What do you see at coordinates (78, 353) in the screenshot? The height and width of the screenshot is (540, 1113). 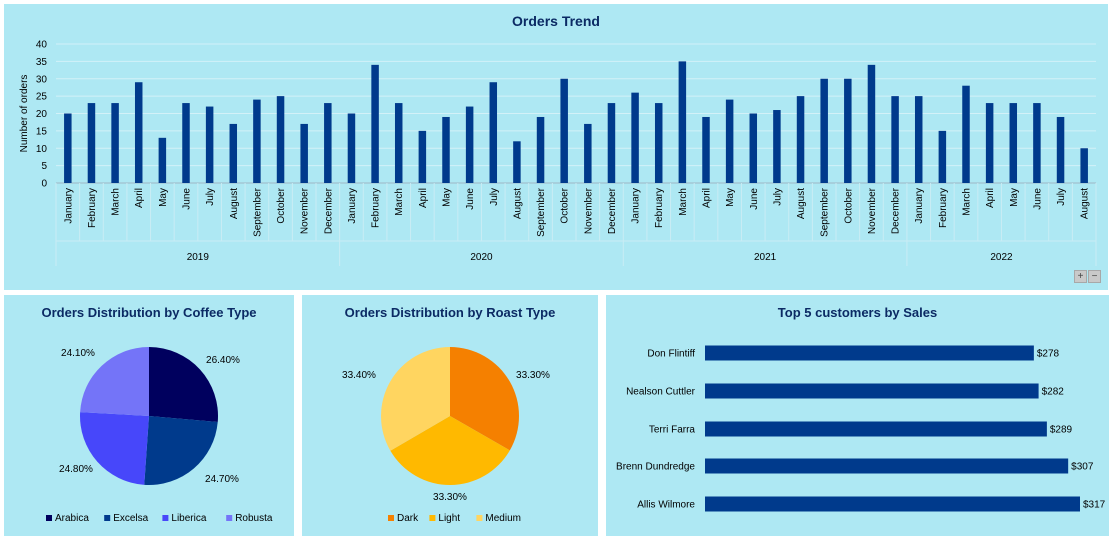 I see `pie-data-label: 24.10%` at bounding box center [78, 353].